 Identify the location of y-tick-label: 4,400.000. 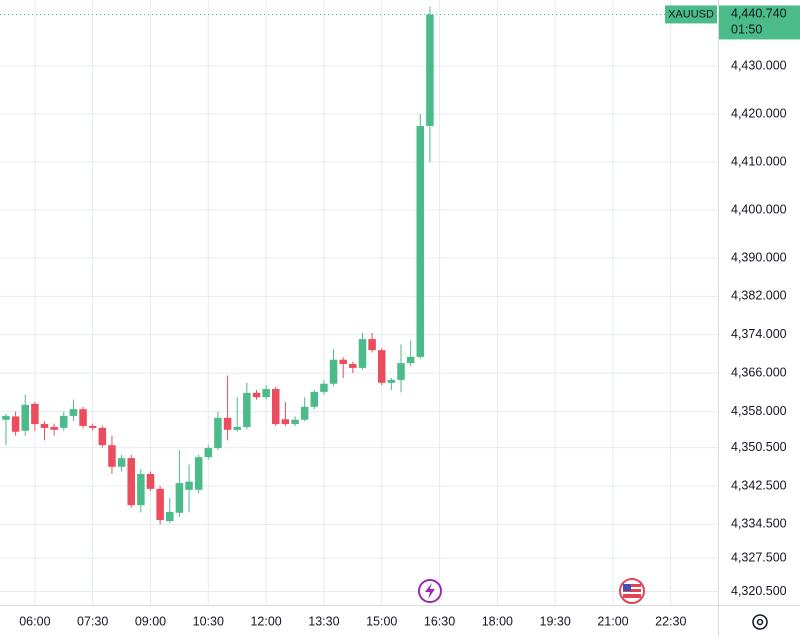
(759, 209).